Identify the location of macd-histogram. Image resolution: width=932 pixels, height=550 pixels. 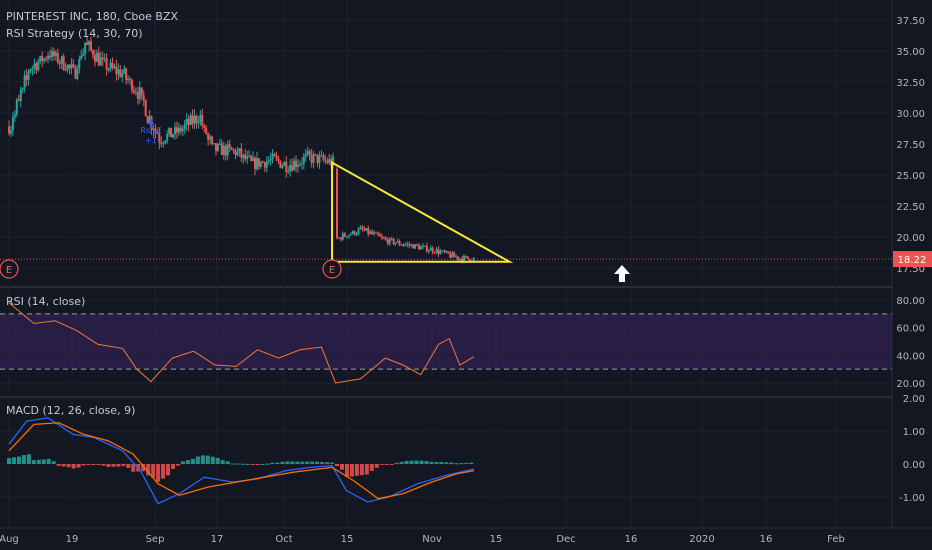
(240, 468).